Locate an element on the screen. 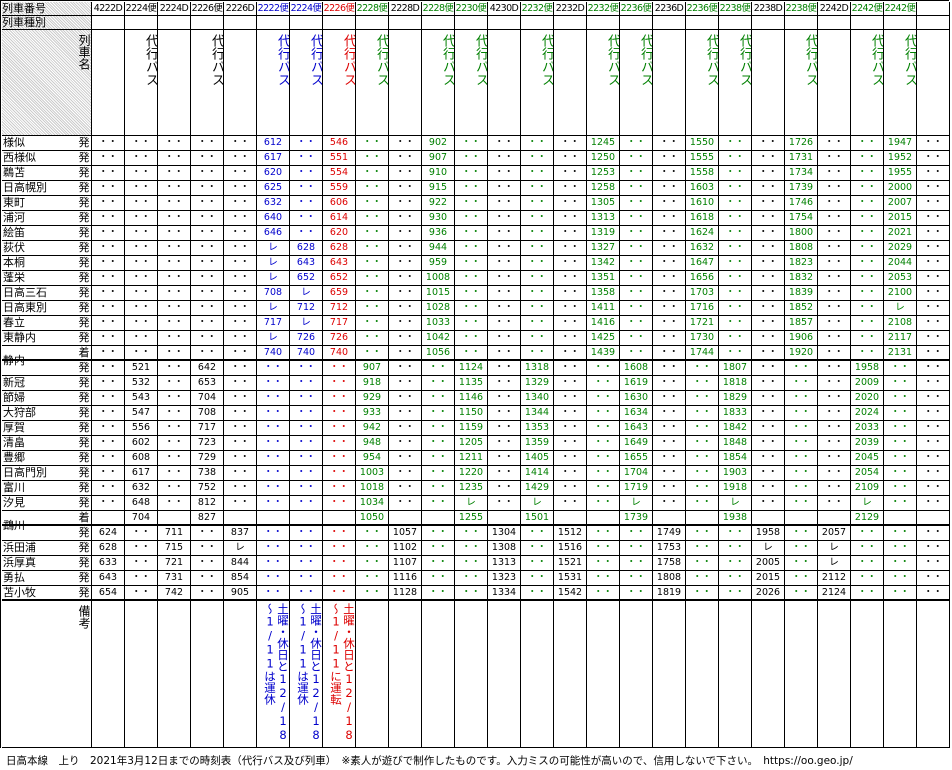  train-type-cell is located at coordinates (801, 23).